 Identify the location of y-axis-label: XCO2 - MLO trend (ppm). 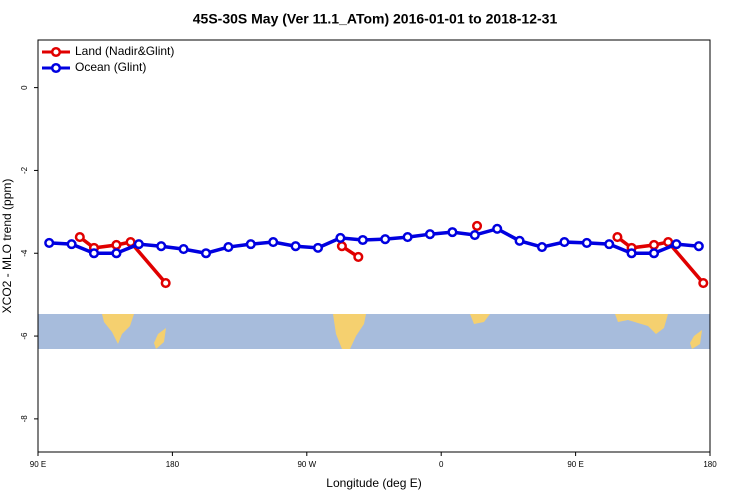
(7, 246).